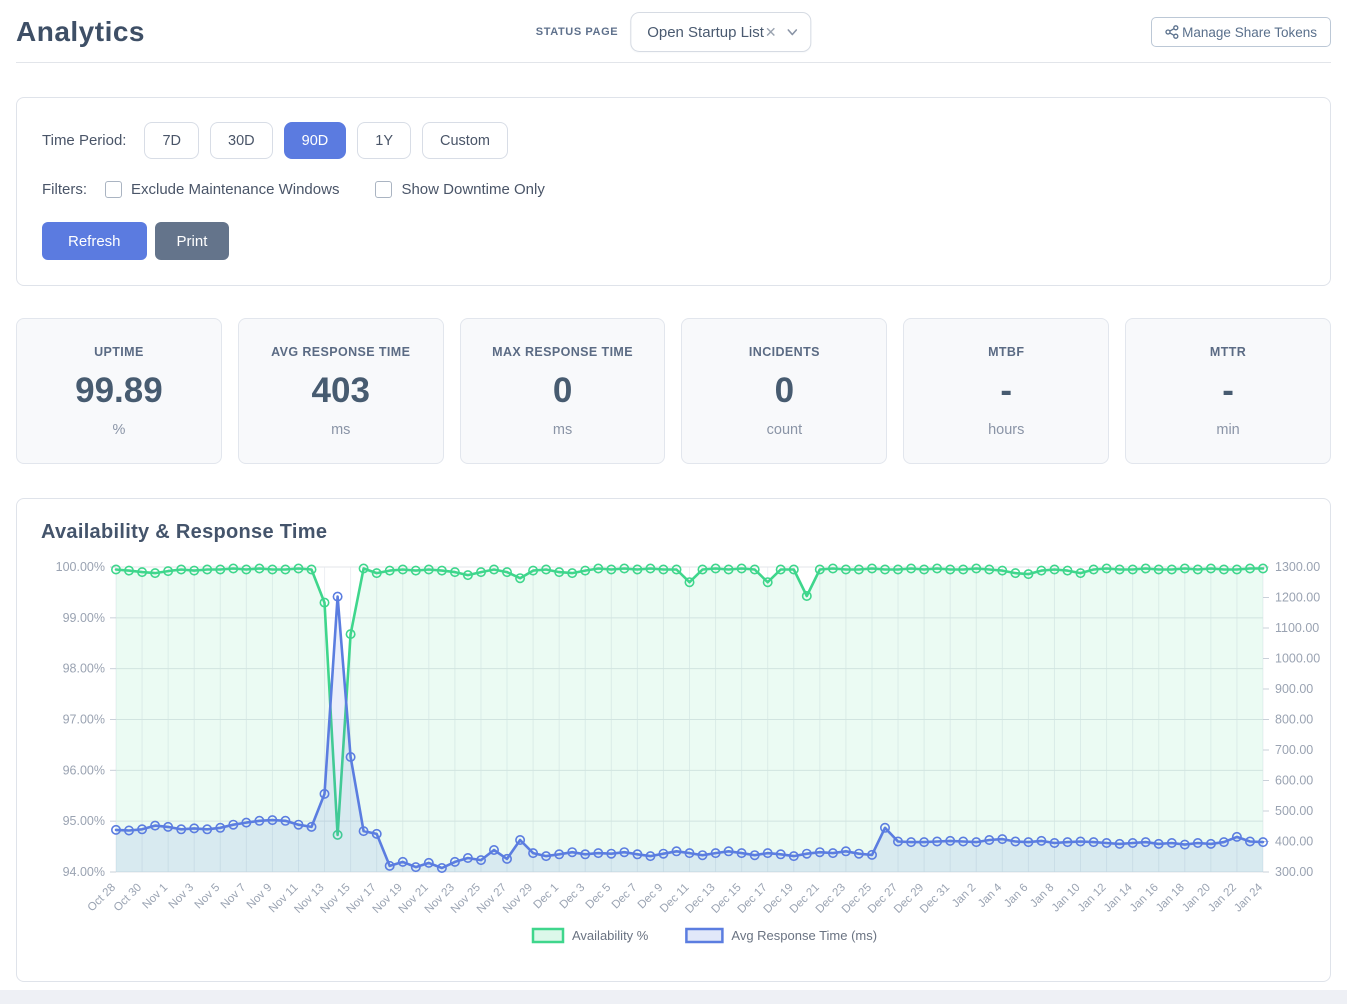 This screenshot has height=1004, width=1347. I want to click on svg-text: 400.00, so click(1294, 842).